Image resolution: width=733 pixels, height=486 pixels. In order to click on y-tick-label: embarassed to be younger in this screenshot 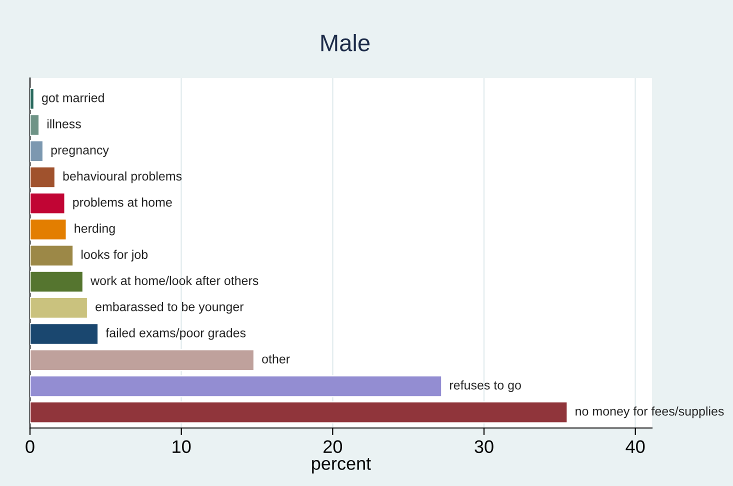, I will do `click(170, 308)`.